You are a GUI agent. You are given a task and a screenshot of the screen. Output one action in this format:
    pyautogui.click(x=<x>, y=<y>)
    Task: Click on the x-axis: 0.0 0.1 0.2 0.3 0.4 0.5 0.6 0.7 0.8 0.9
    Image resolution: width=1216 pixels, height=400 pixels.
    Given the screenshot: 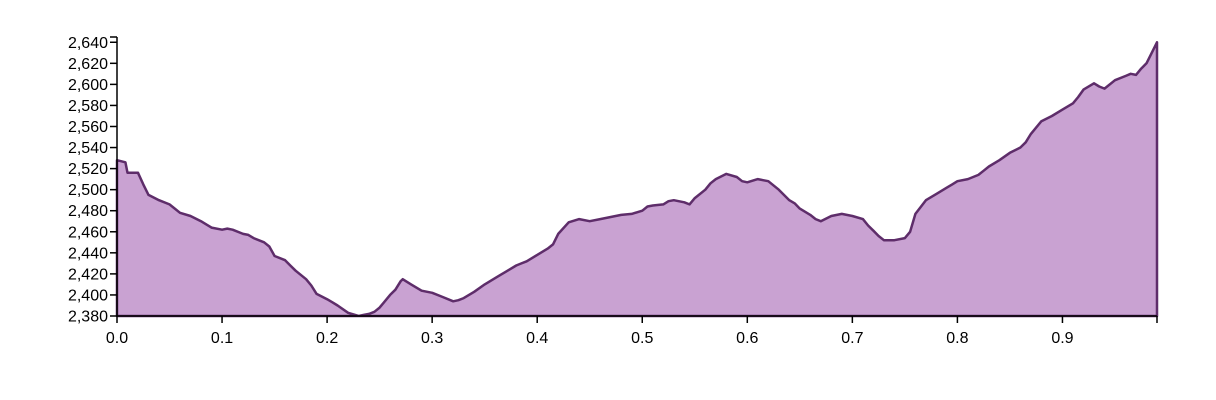 What is the action you would take?
    pyautogui.click(x=632, y=331)
    